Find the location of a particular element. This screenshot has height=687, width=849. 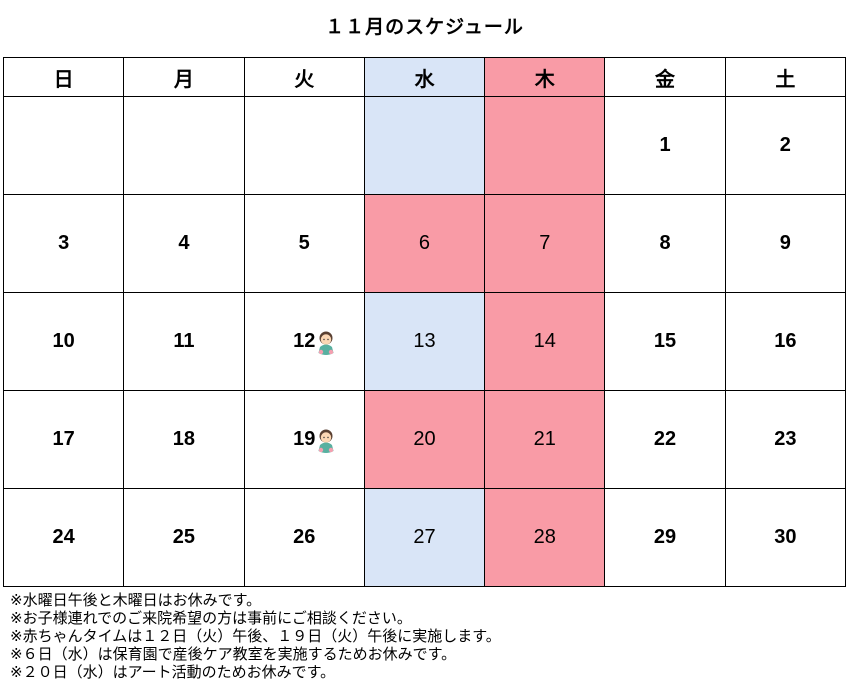

cell-content: 13 is located at coordinates (424, 341).